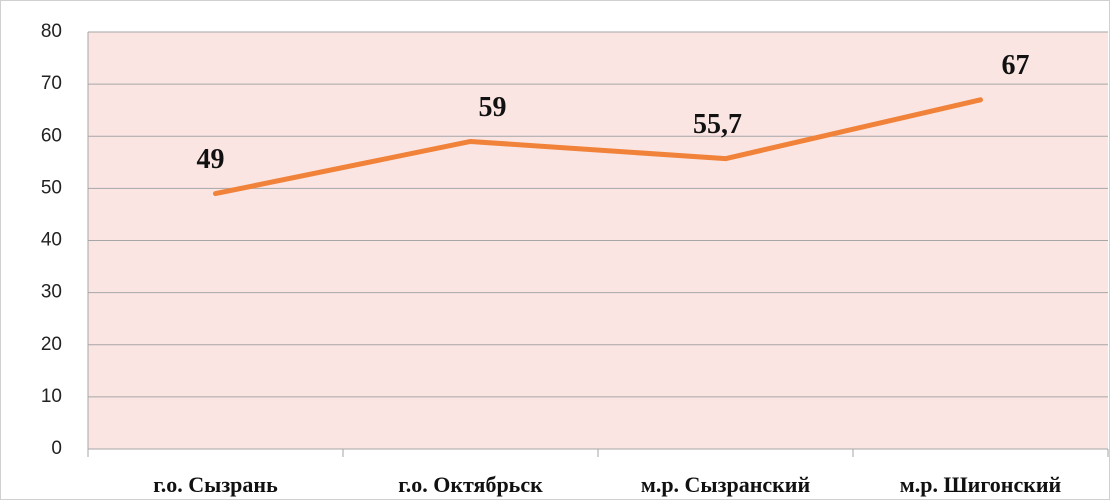  What do you see at coordinates (717, 124) in the screenshot?
I see `value-label: 55,7` at bounding box center [717, 124].